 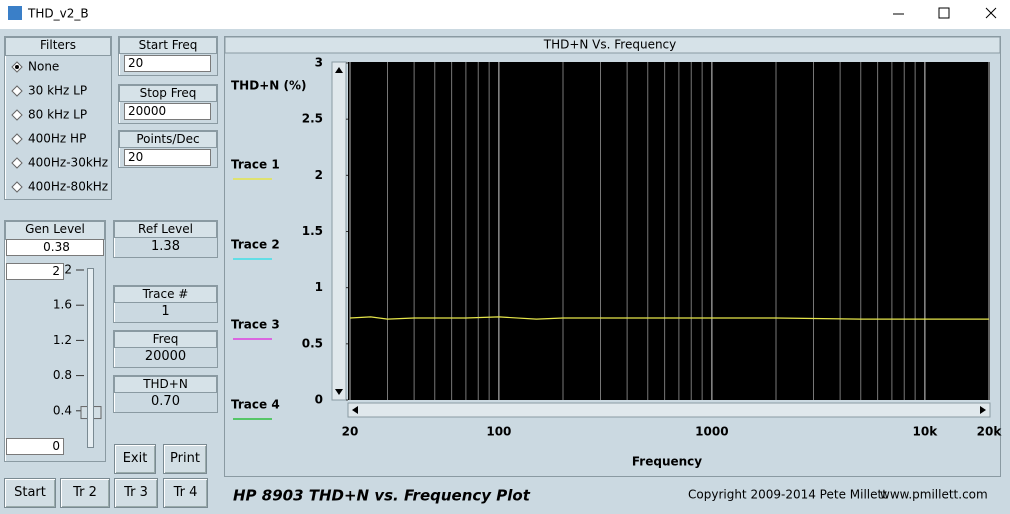 I want to click on y-tick-label: 2, so click(x=319, y=175).